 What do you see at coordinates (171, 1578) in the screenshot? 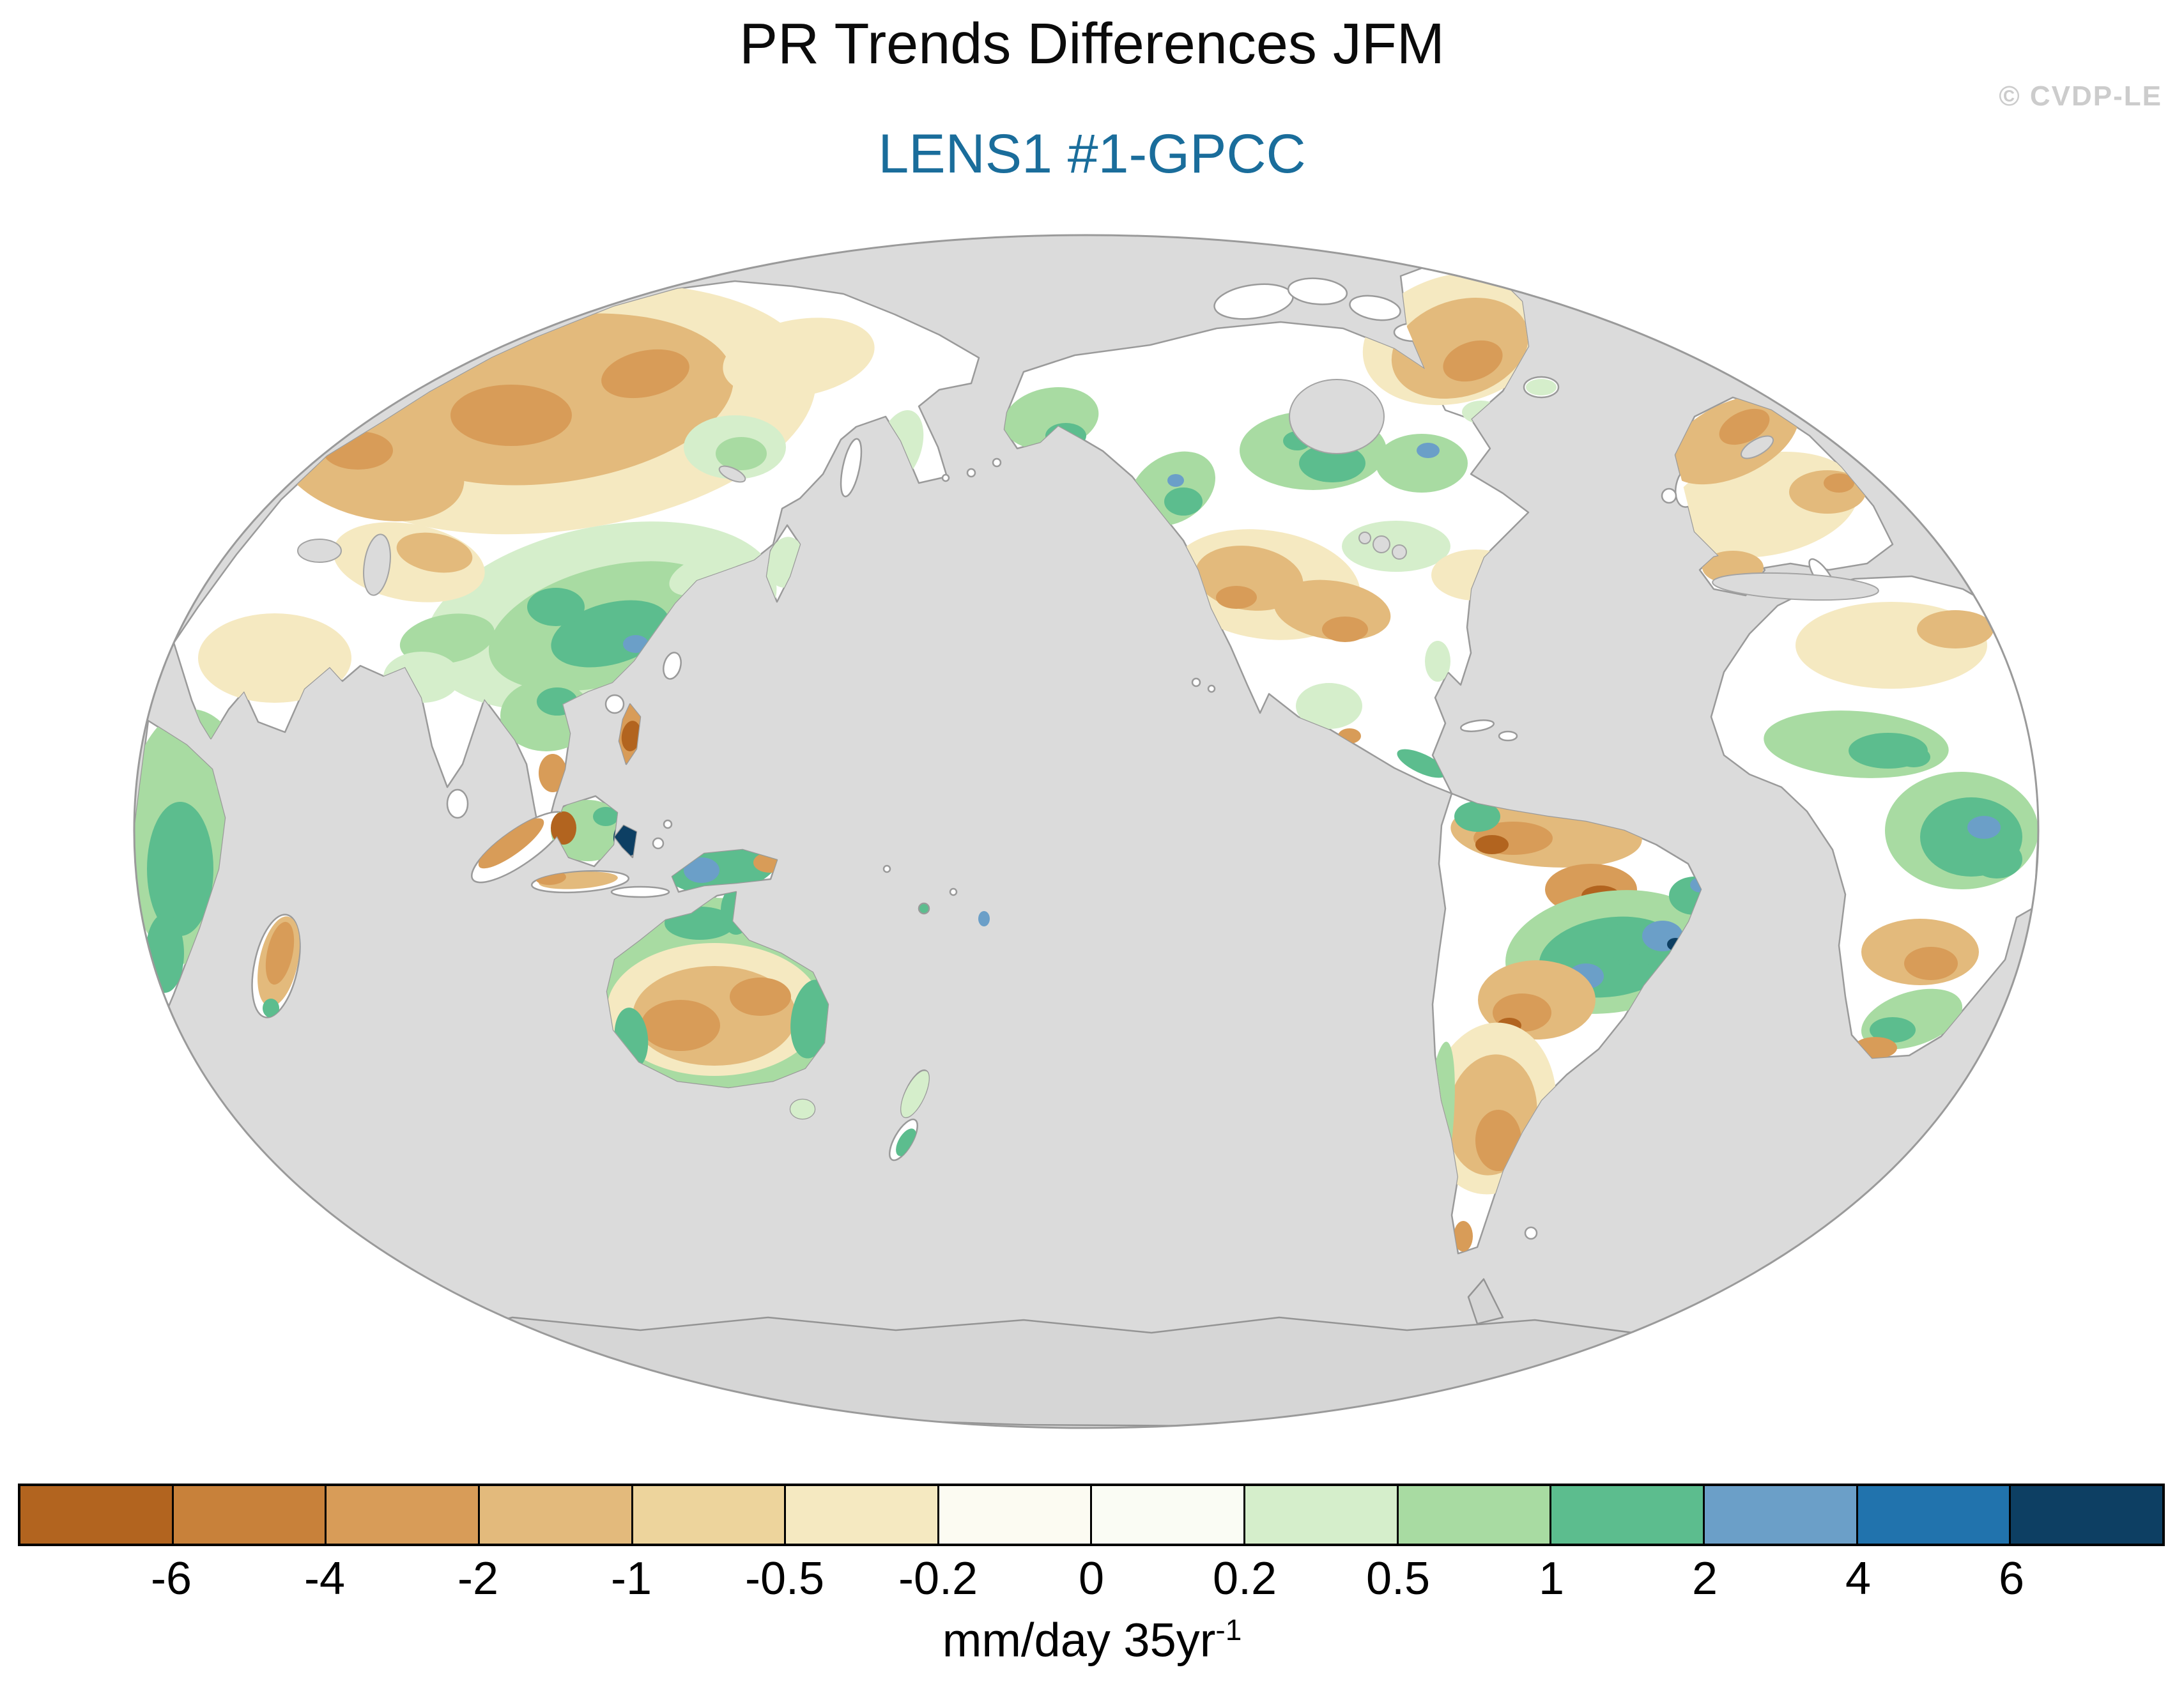
I see `colorbar-tick-label: -6` at bounding box center [171, 1578].